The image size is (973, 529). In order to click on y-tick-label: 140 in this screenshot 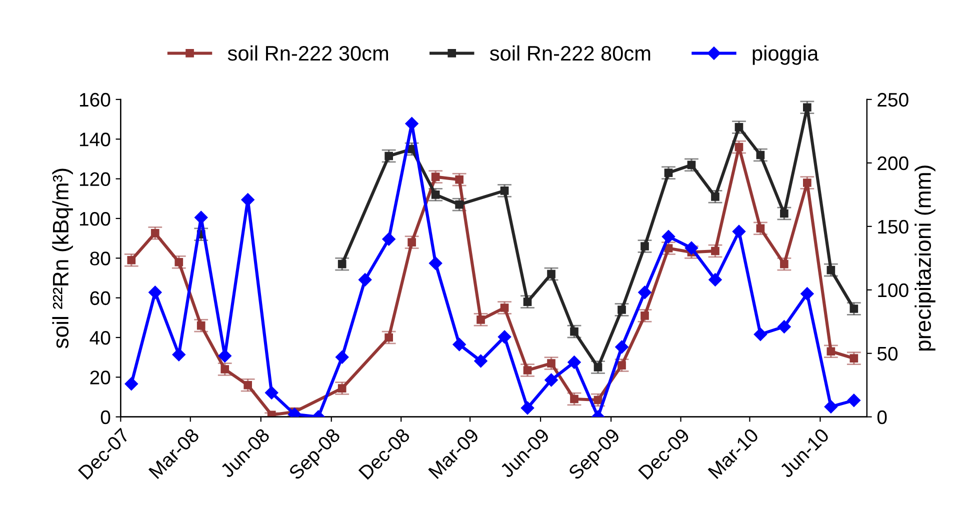, I will do `click(95, 139)`.